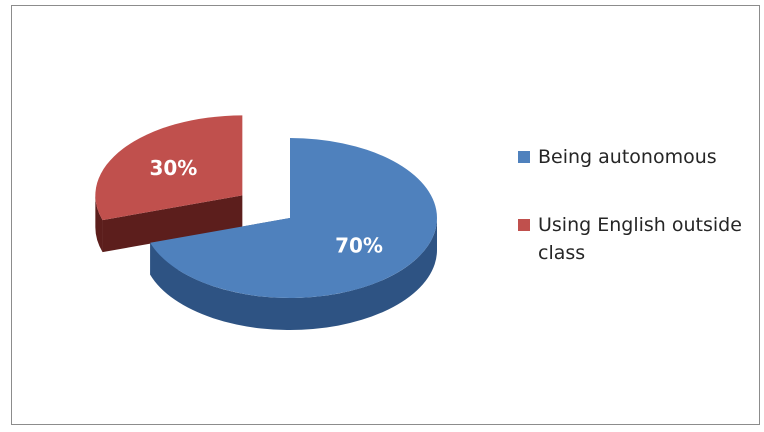 The image size is (764, 432). What do you see at coordinates (640, 239) in the screenshot?
I see `legend-label: Using English outside class` at bounding box center [640, 239].